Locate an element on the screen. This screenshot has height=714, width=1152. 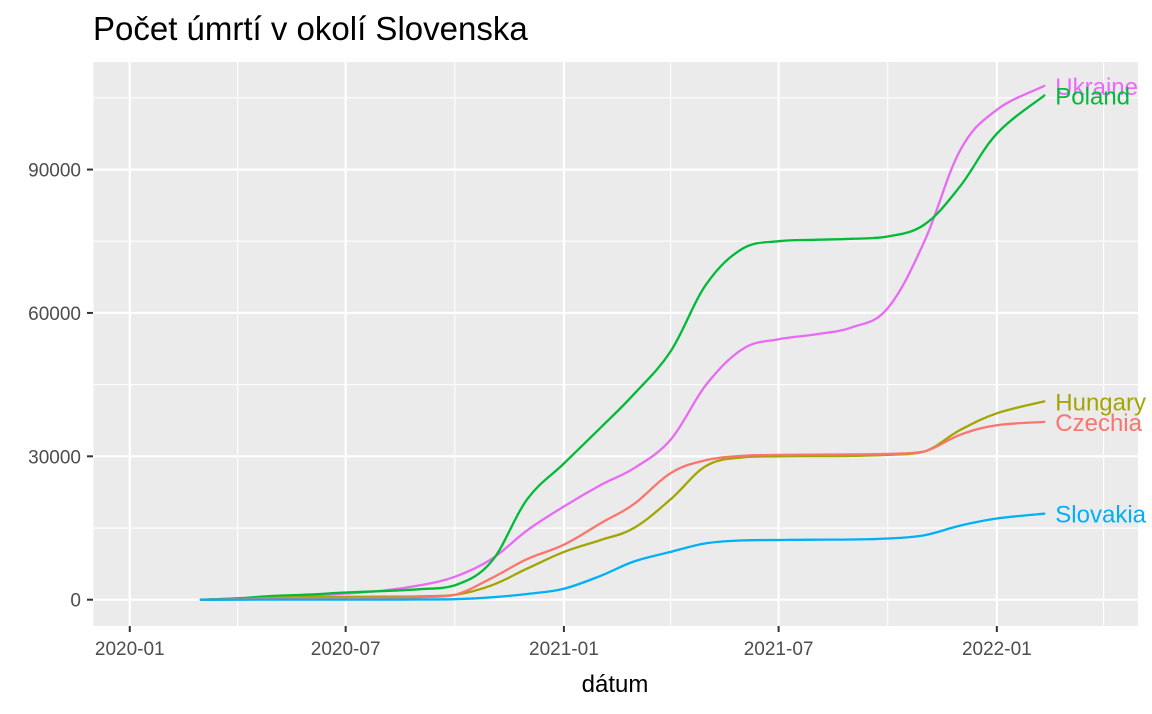
series-label-ukraine: Ukraine is located at coordinates (1096, 87).